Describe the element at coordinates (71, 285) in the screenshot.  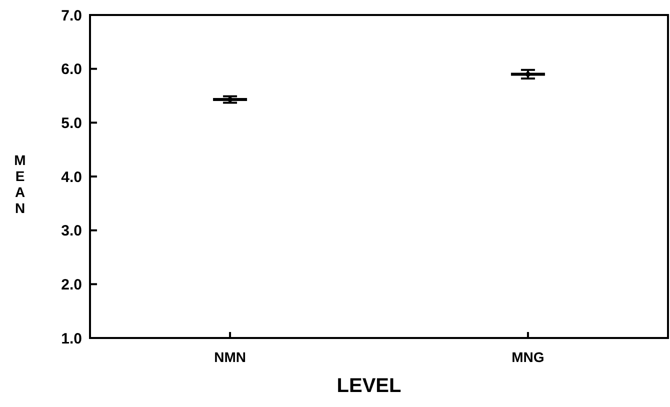
I see `y-tick-label: 2.0` at that location.